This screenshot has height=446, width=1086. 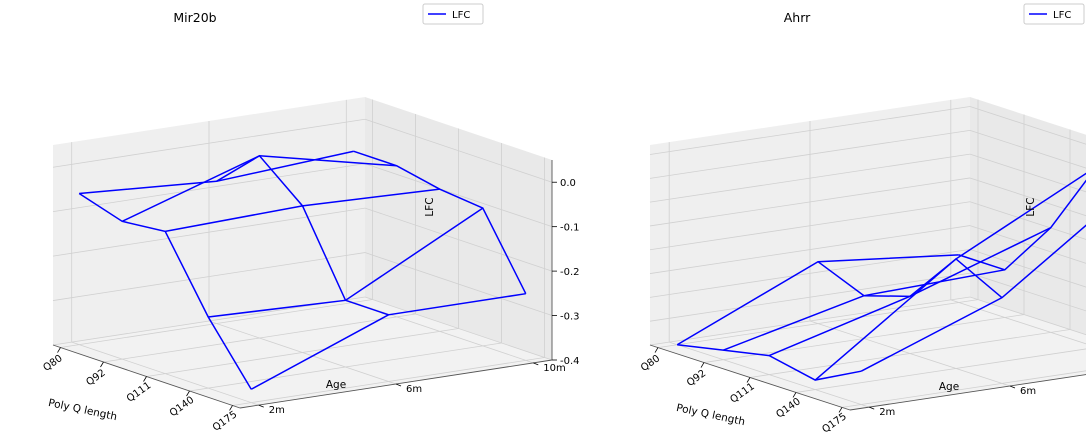 I want to click on z-tick-label: -0.3, so click(x=570, y=317).